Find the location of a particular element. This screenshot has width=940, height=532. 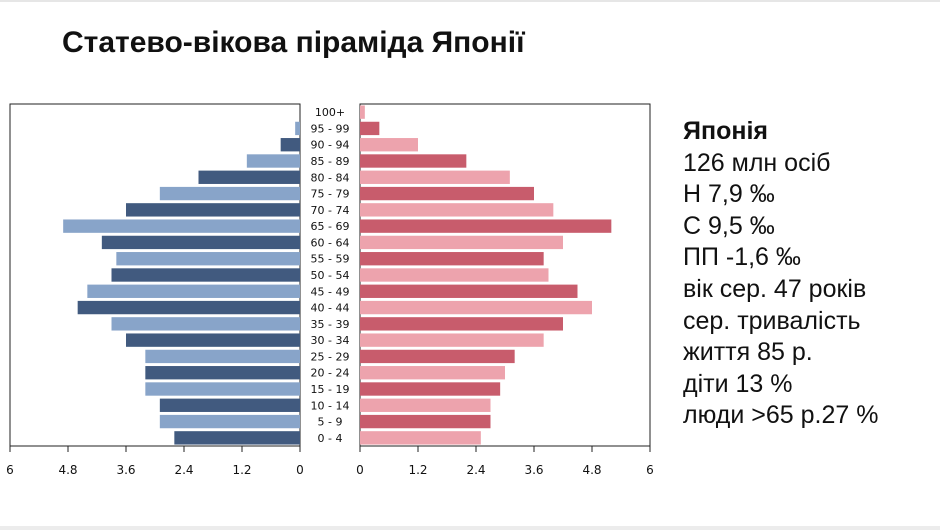

age-group-label: 65 - 69 is located at coordinates (330, 226).